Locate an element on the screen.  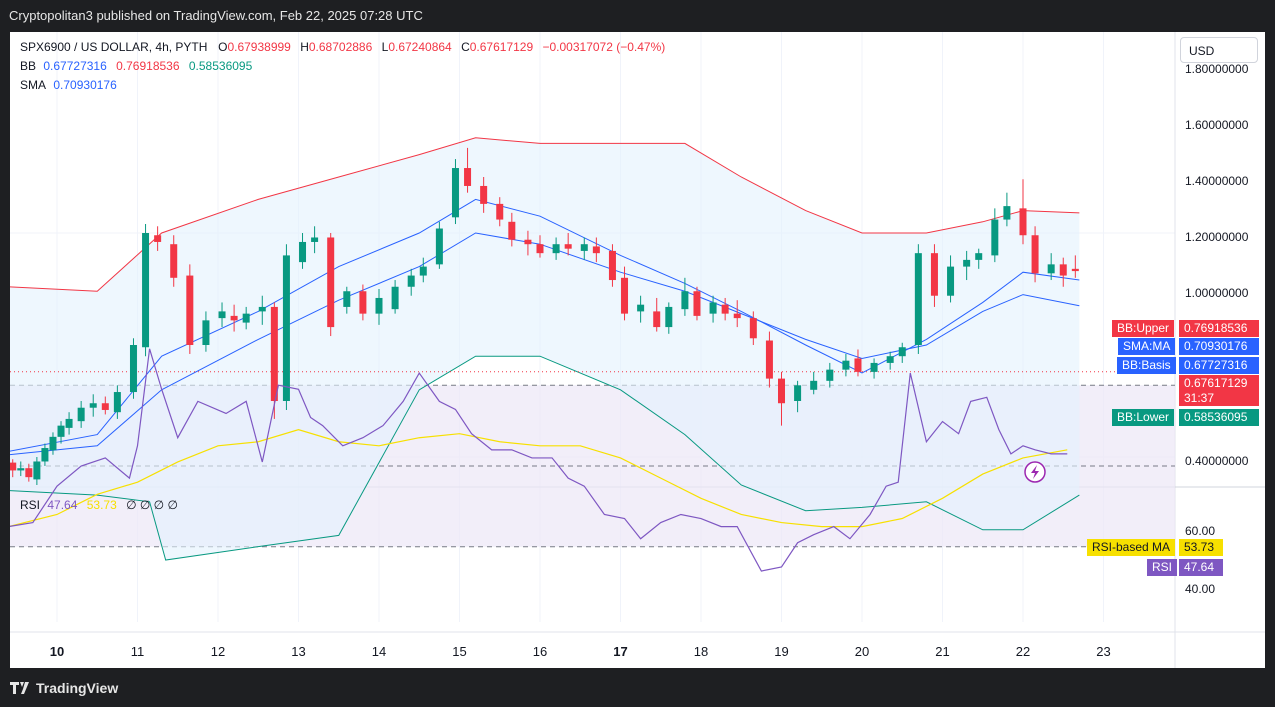
x-tick-label: 22 is located at coordinates (1023, 651).